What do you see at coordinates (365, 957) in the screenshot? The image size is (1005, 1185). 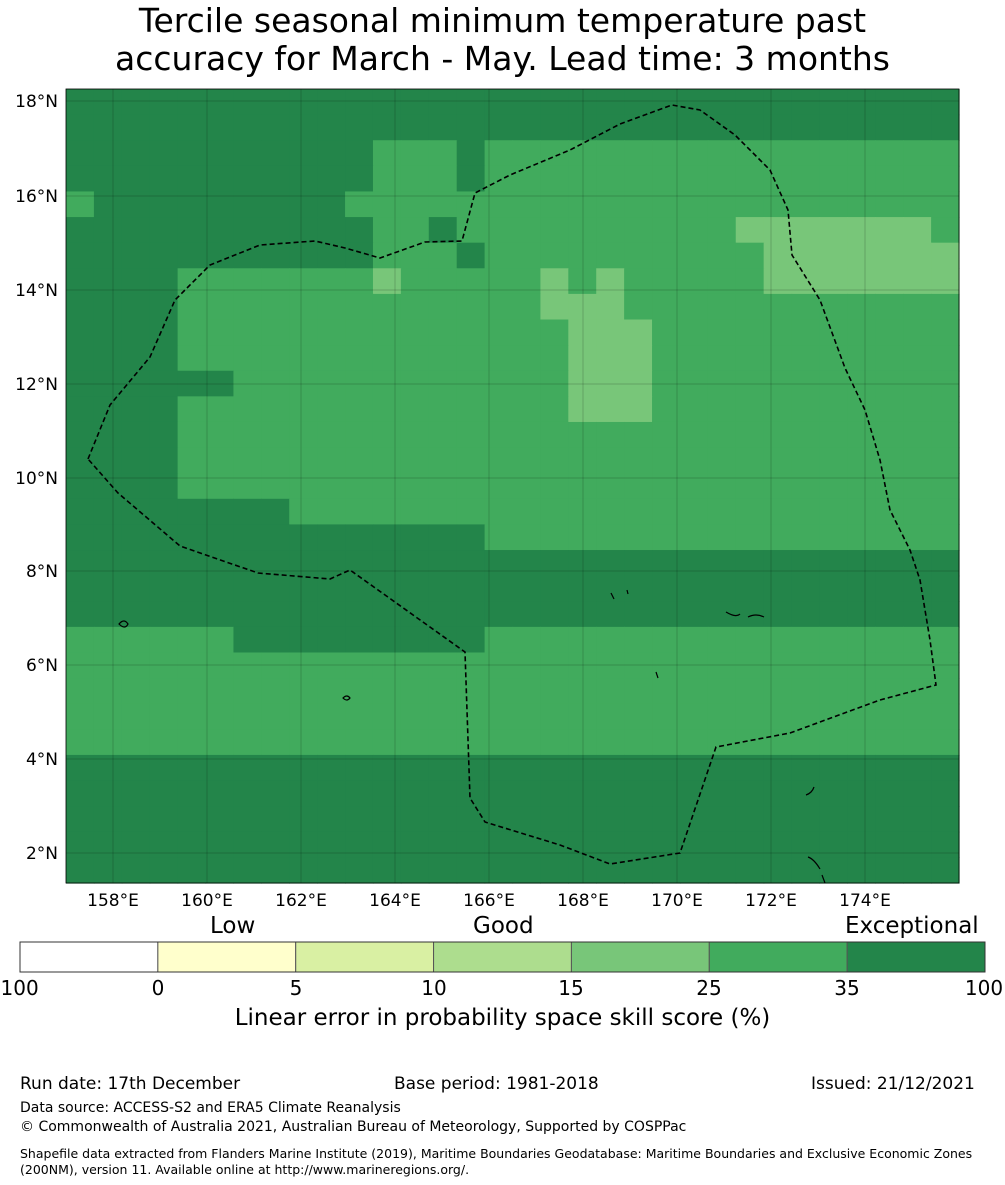 I see `colorbar-segment` at bounding box center [365, 957].